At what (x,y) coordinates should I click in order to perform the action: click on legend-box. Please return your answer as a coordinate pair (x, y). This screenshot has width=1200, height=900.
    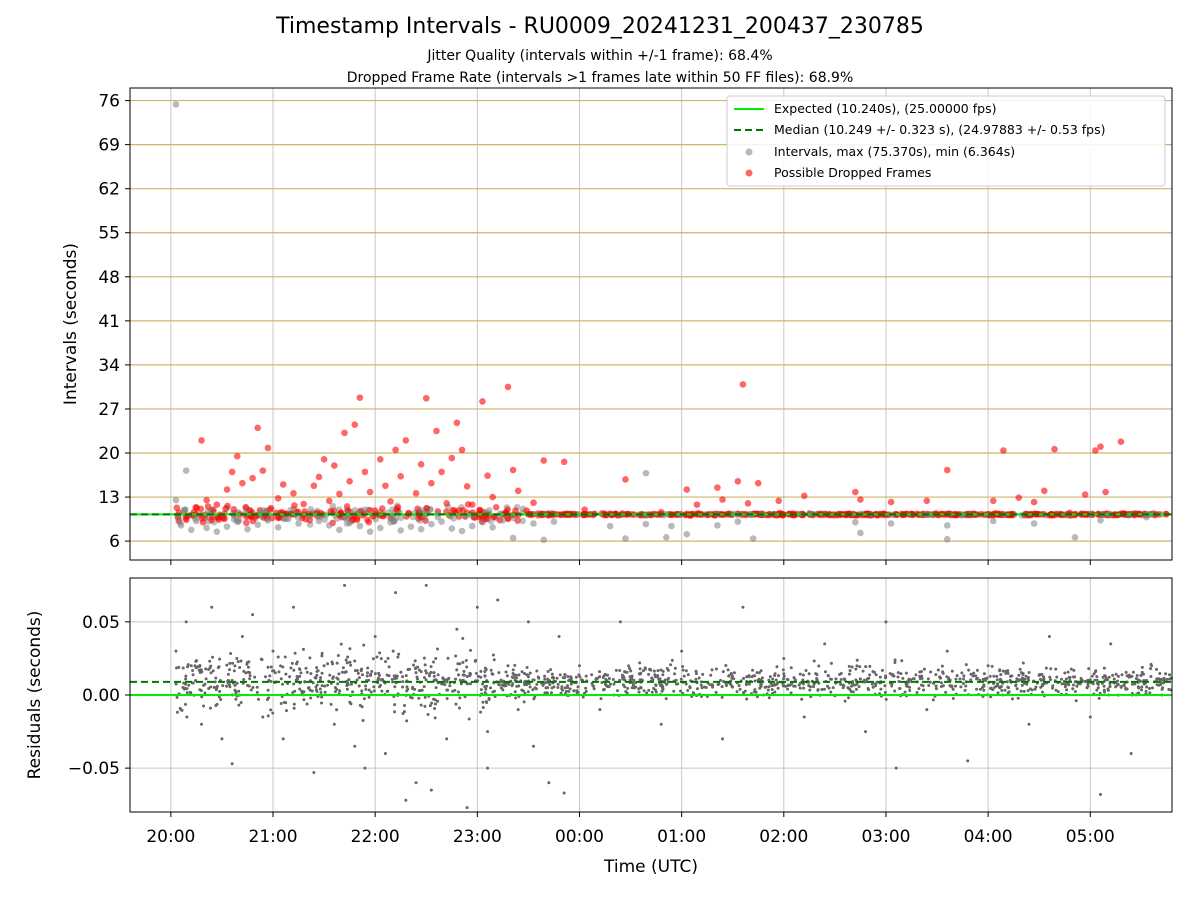
    Looking at the image, I should click on (946, 141).